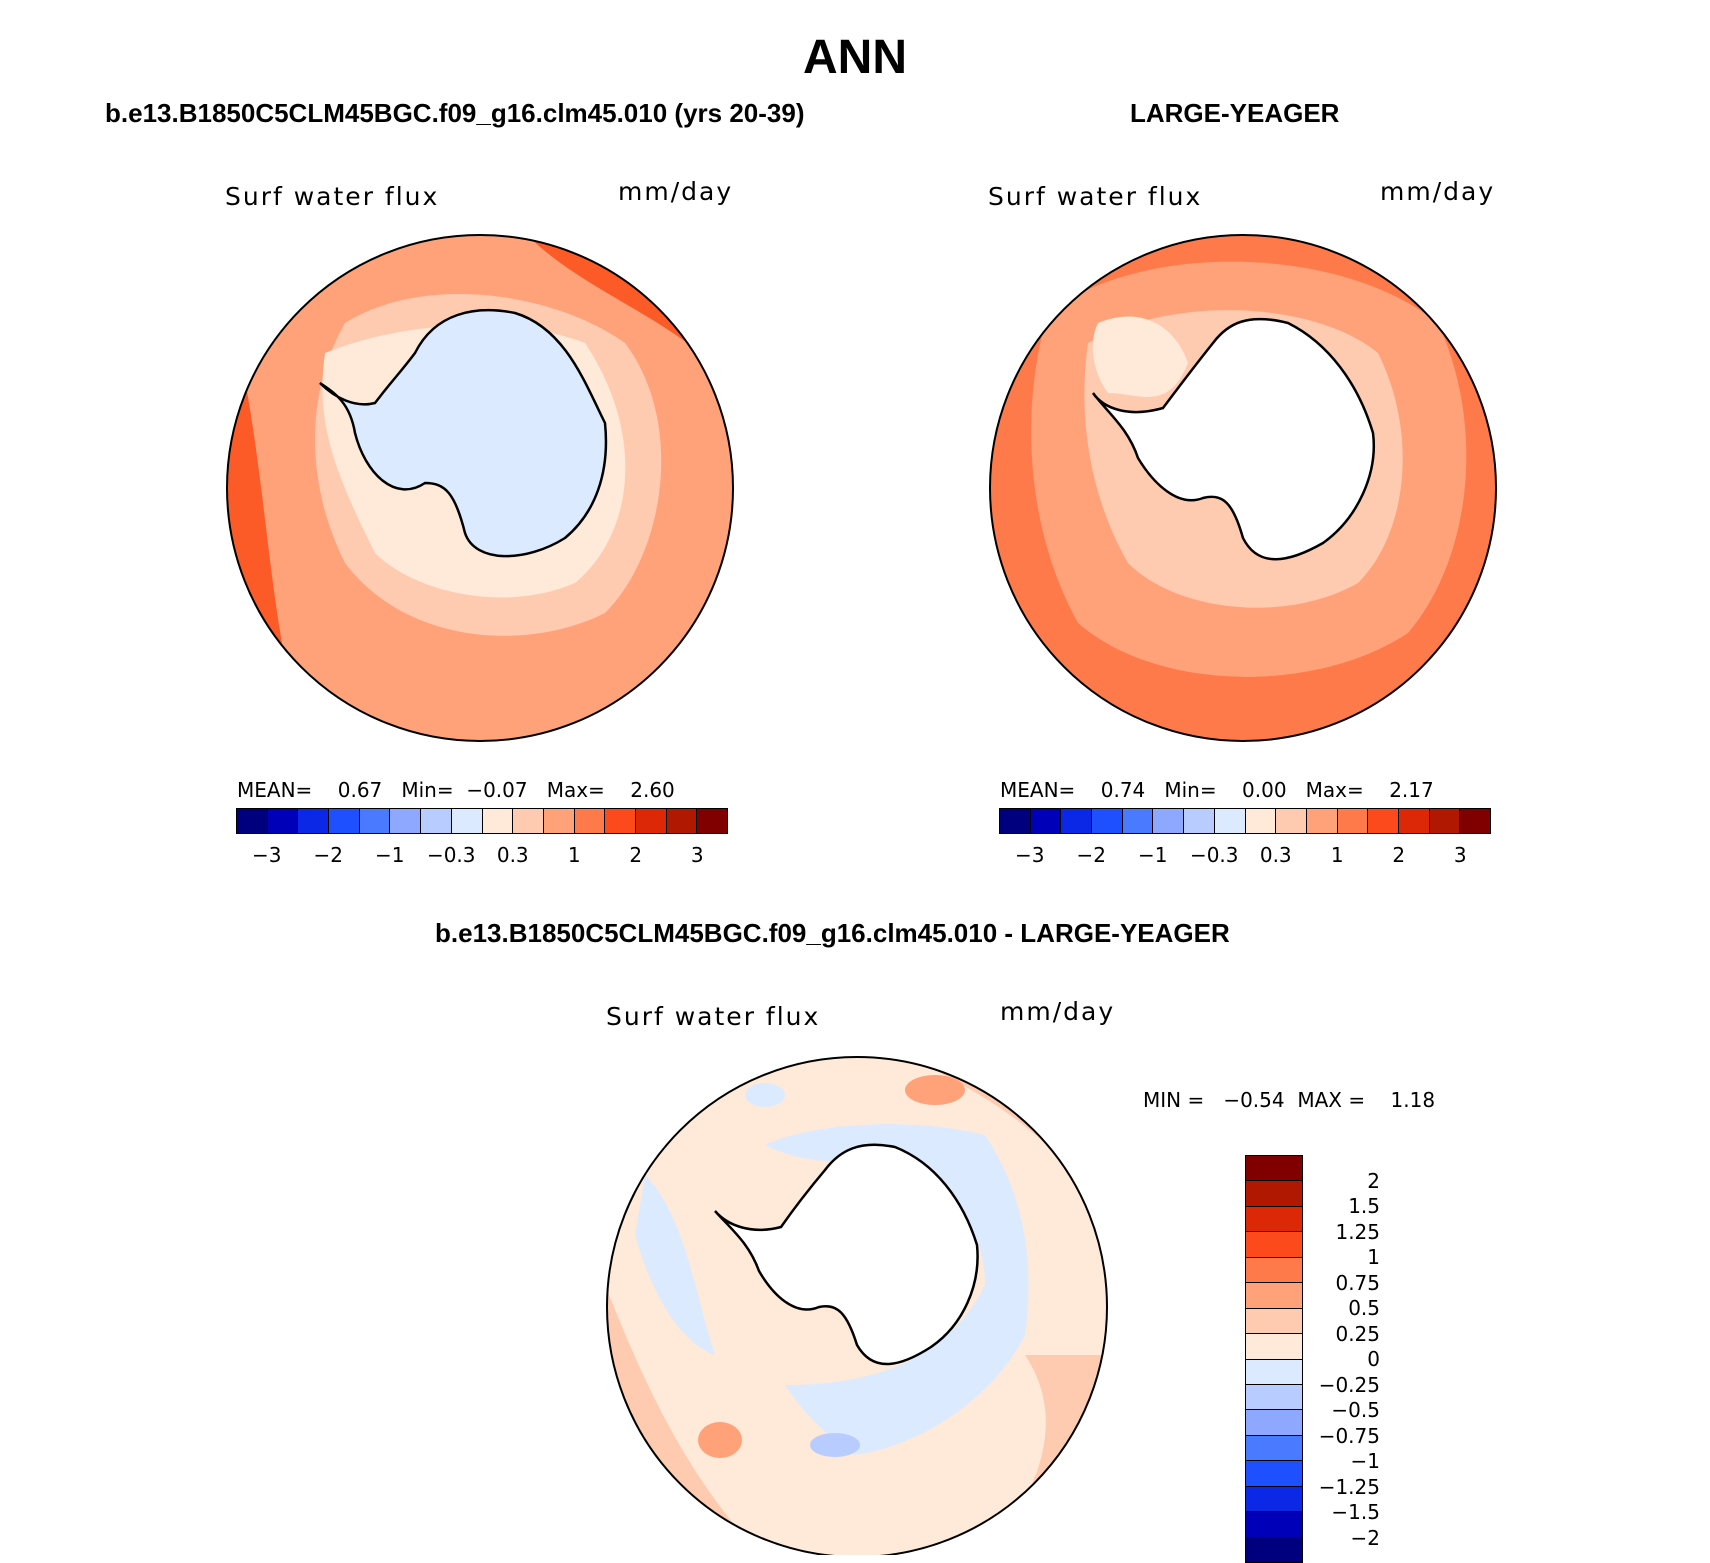 The height and width of the screenshot is (1563, 1710). Describe the element at coordinates (480, 488) in the screenshot. I see `model-polar-map` at that location.